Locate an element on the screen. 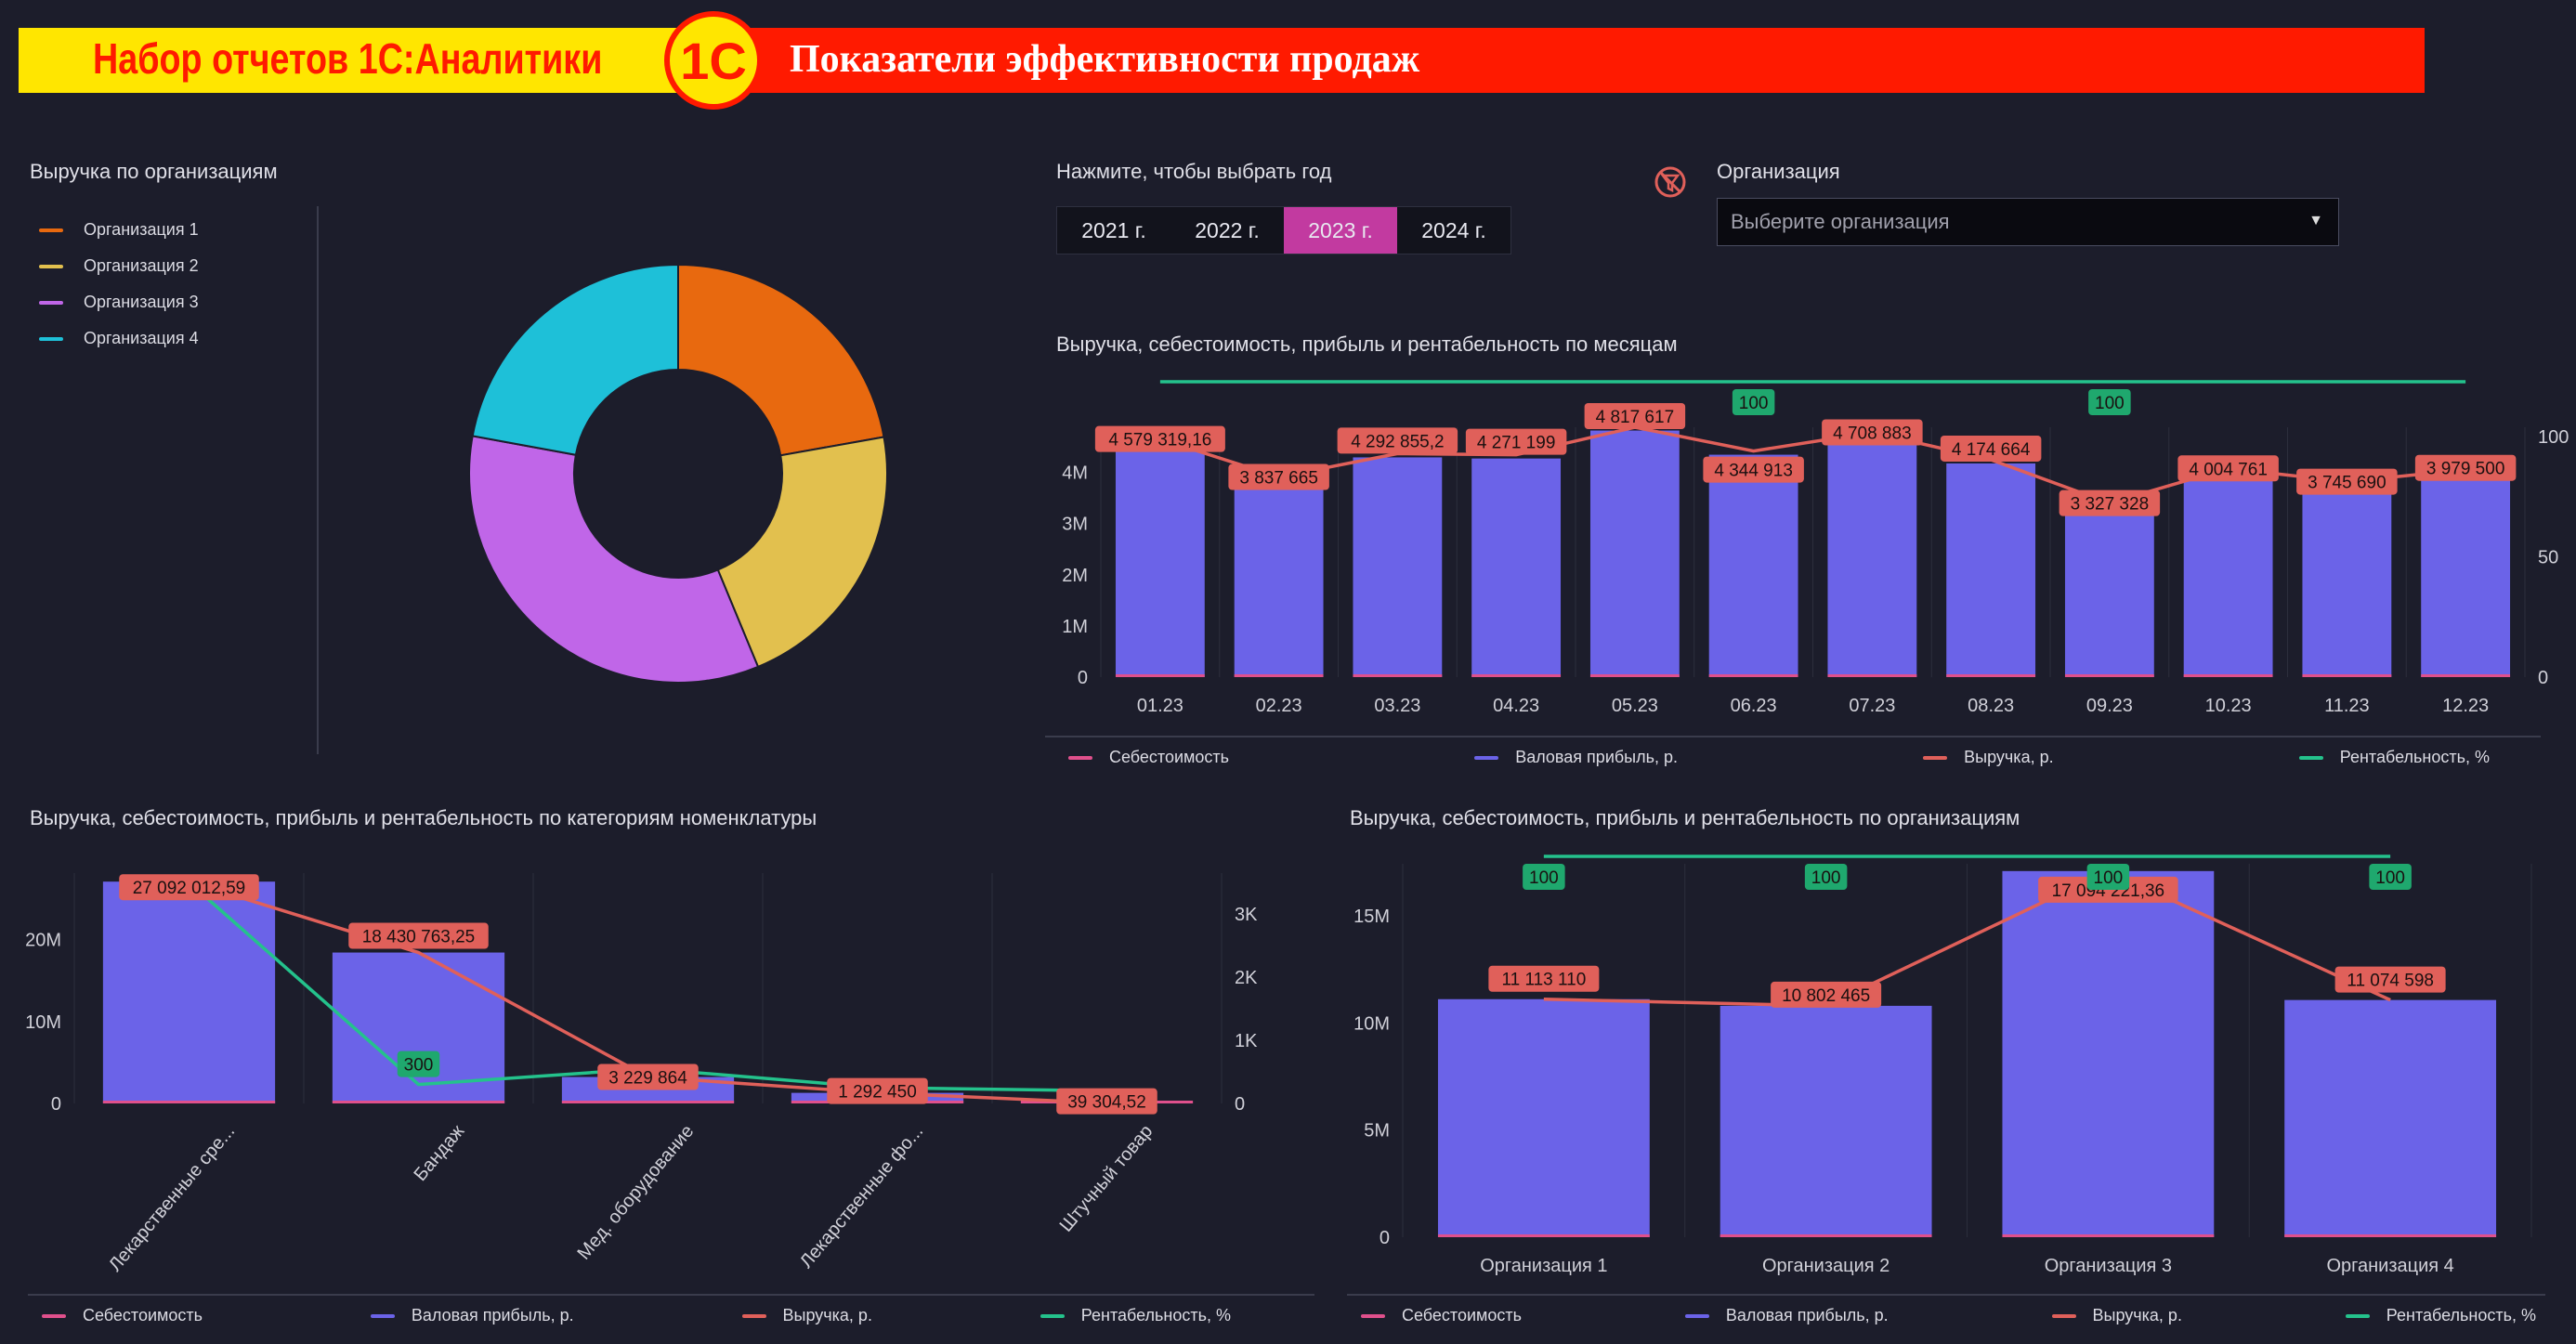 This screenshot has width=2576, height=1344. legend-label: Себестоимость is located at coordinates (143, 1315).